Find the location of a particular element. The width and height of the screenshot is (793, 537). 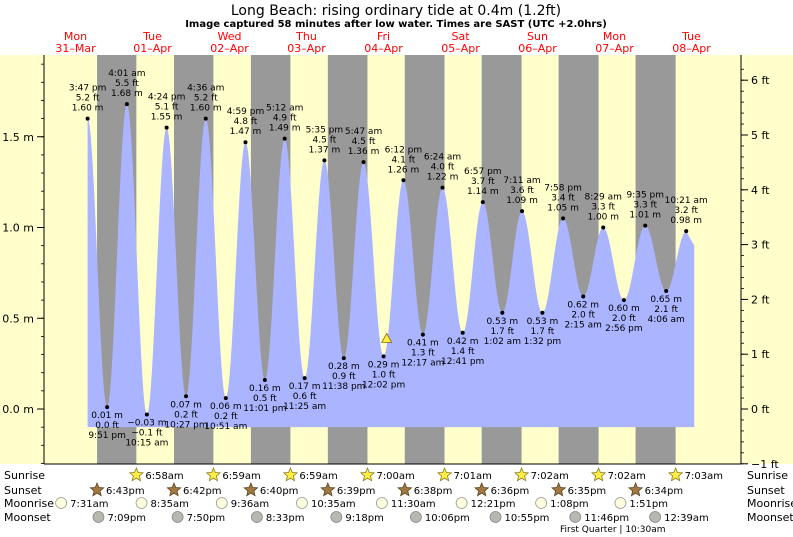

low-tide-label: 0.2 ft is located at coordinates (226, 417).